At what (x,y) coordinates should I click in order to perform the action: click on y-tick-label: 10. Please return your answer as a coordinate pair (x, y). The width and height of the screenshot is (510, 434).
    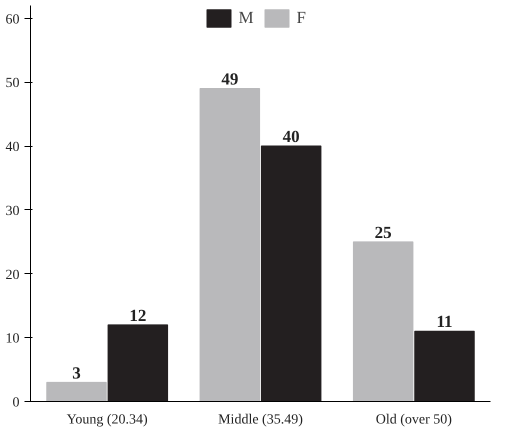
    Looking at the image, I should click on (13, 339).